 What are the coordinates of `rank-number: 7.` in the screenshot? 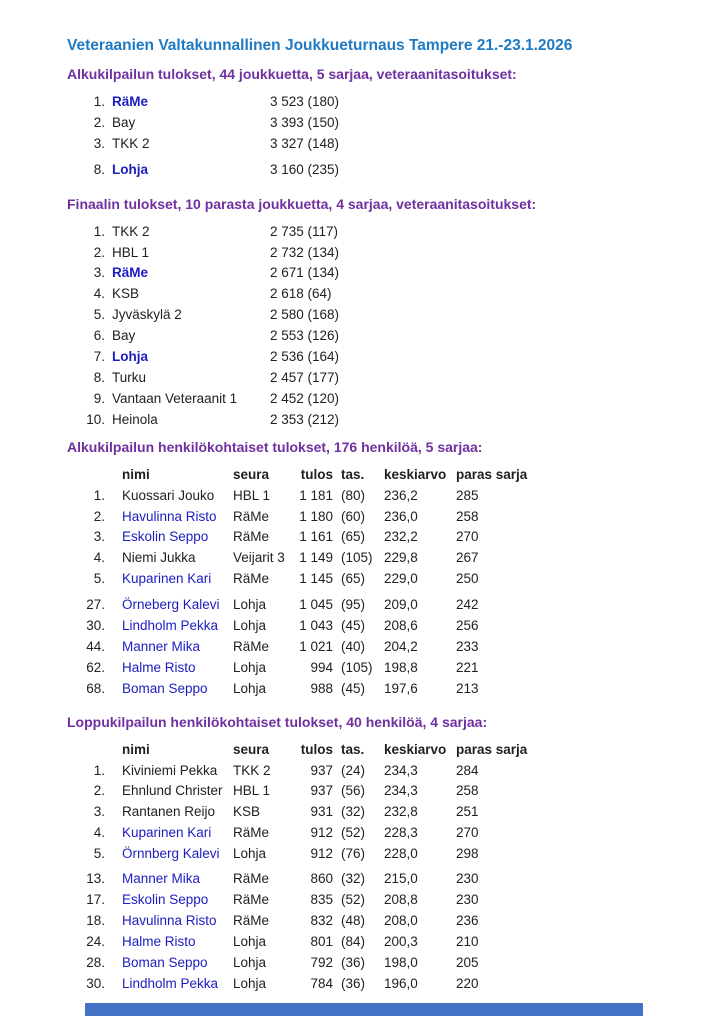 It's located at (99, 357).